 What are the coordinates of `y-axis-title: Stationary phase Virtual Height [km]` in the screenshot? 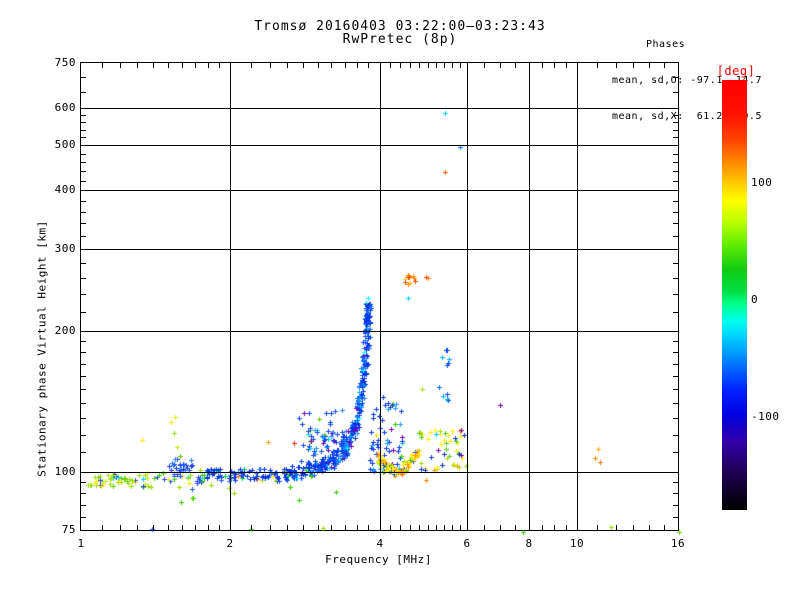 It's located at (42, 348).